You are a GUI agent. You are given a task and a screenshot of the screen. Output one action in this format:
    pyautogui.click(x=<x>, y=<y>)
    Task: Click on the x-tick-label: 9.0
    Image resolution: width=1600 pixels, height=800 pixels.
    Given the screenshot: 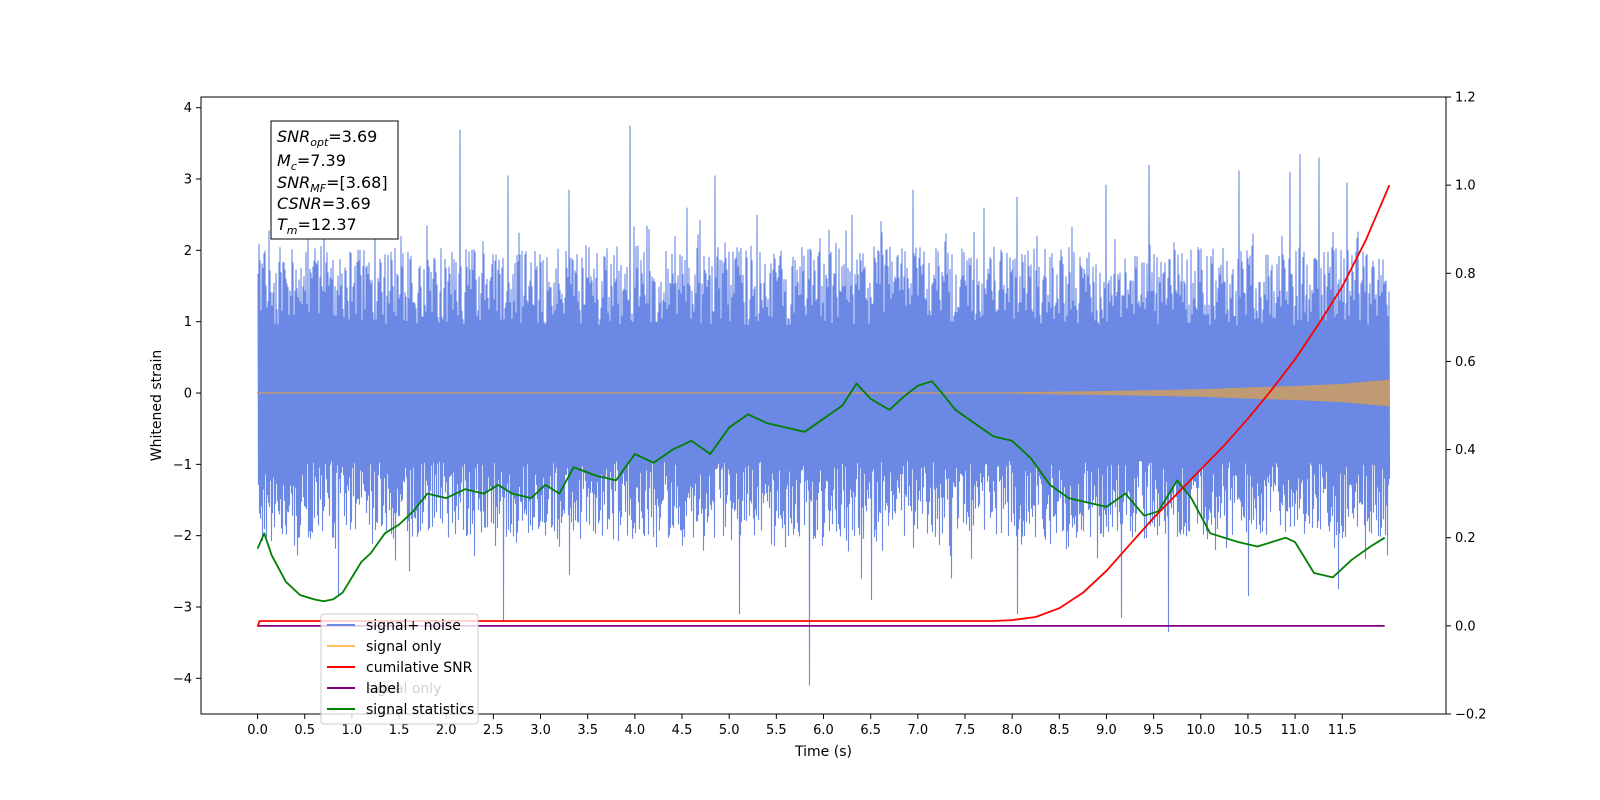 What is the action you would take?
    pyautogui.click(x=1106, y=730)
    